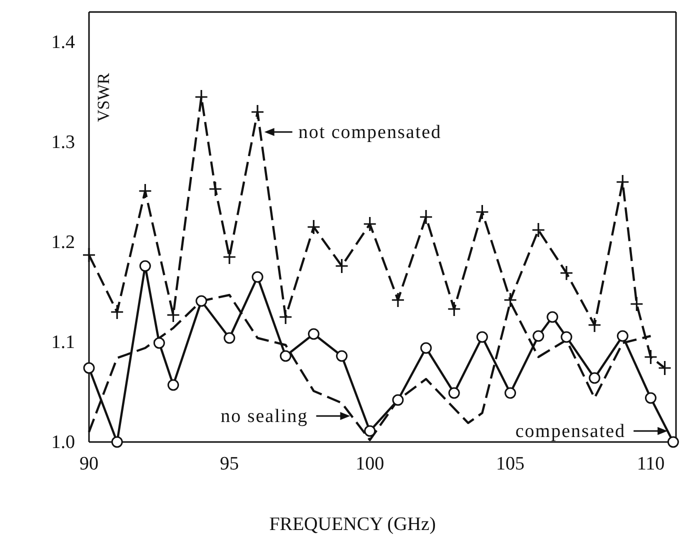 This screenshot has width=690, height=546. What do you see at coordinates (63, 443) in the screenshot?
I see `y-tick-label: 1.0` at bounding box center [63, 443].